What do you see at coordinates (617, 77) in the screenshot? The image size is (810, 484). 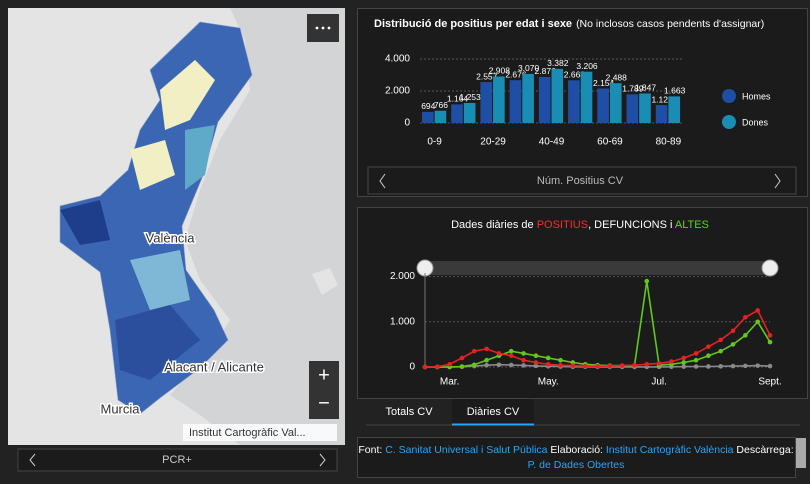 I see `value-label: 2.488` at bounding box center [617, 77].